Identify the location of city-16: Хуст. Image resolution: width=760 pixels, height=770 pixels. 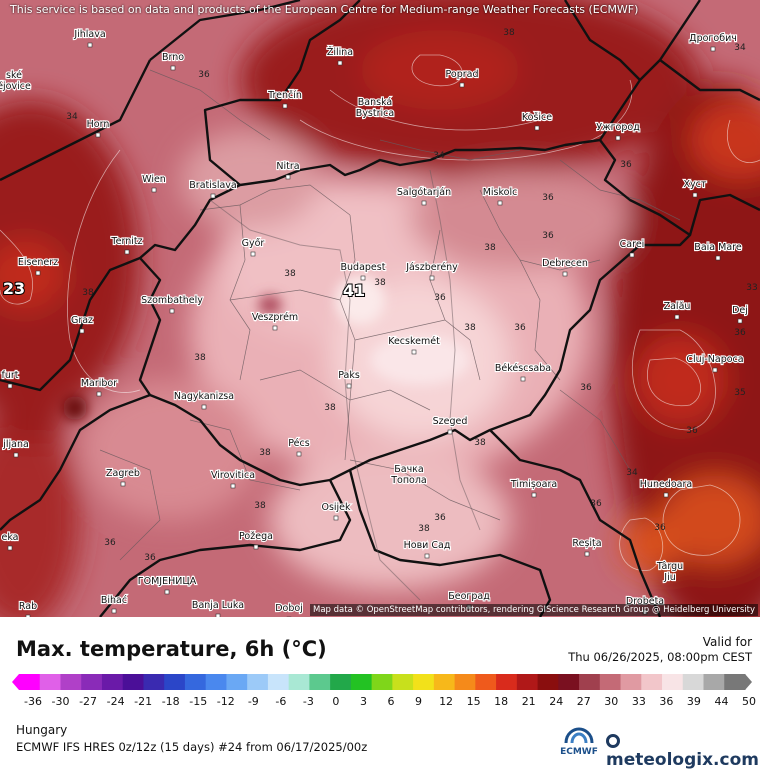
(695, 188).